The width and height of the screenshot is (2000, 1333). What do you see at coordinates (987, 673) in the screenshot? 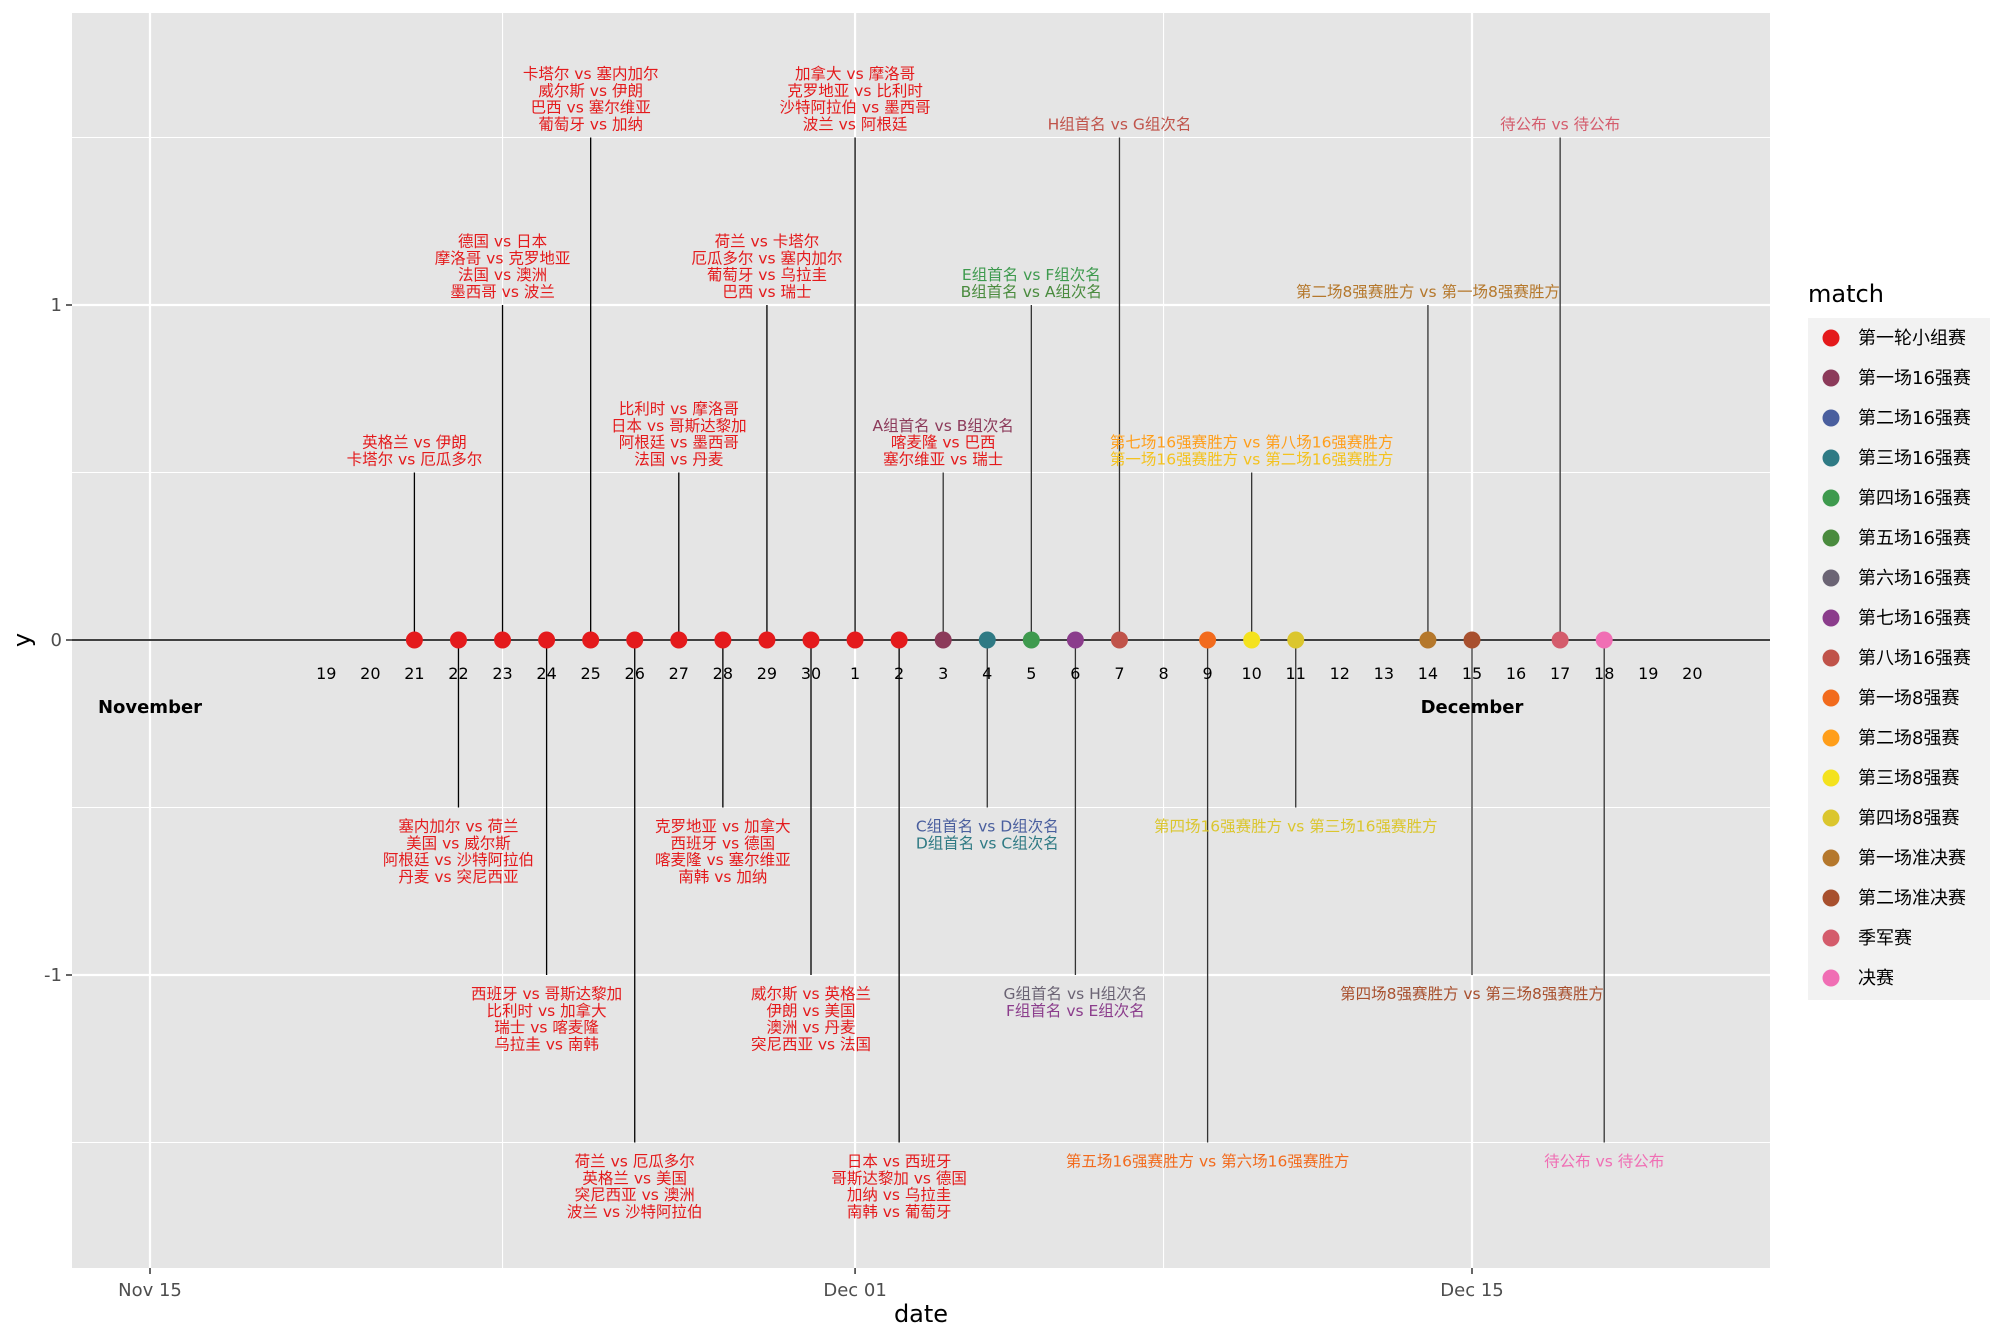
I see `day-label: 4` at bounding box center [987, 673].